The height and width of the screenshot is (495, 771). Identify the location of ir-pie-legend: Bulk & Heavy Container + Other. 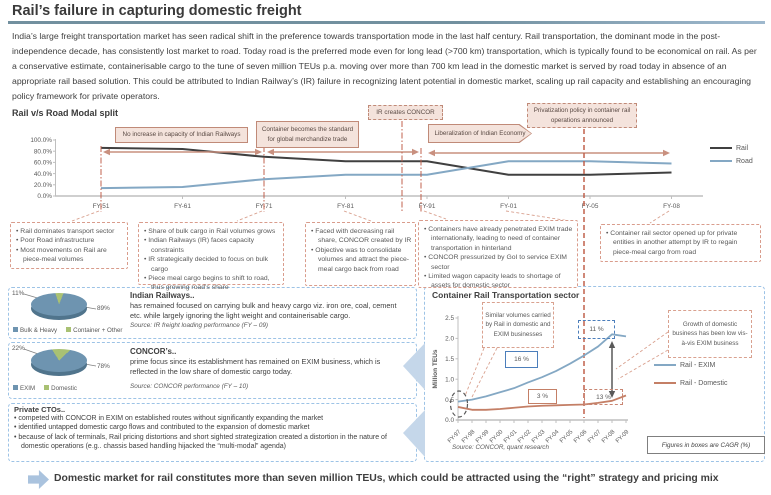
(68, 330).